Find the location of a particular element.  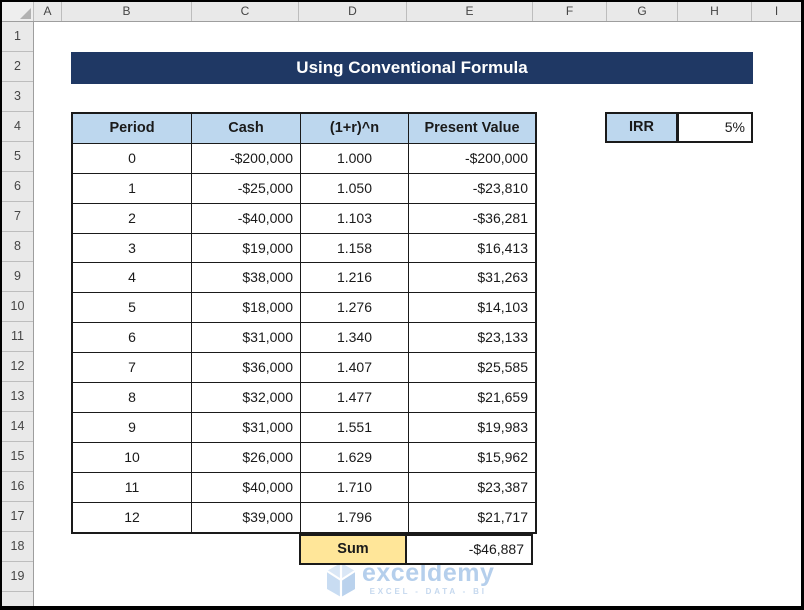

column-header-row: A B C D E F G H I is located at coordinates (401, 12).